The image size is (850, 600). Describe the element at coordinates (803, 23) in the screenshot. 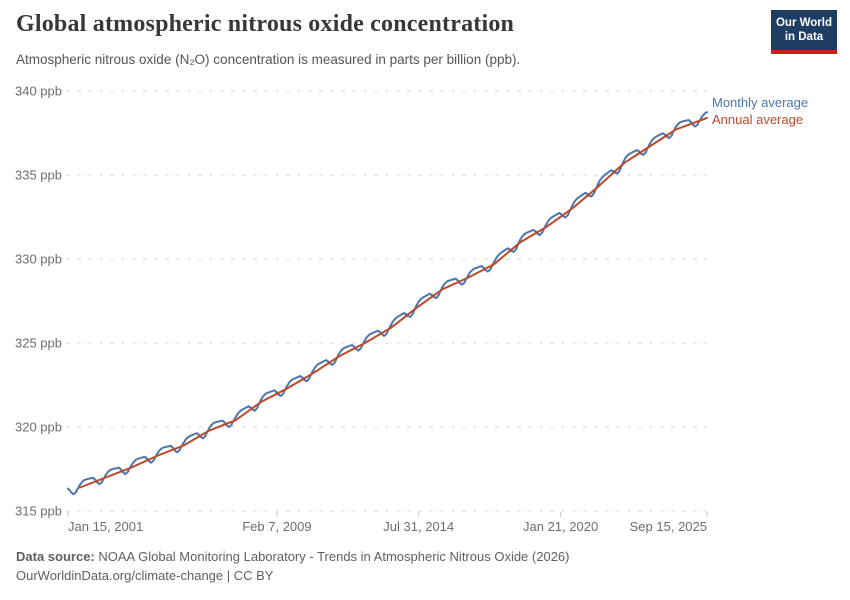

I see `logo-line-1: Our World` at that location.